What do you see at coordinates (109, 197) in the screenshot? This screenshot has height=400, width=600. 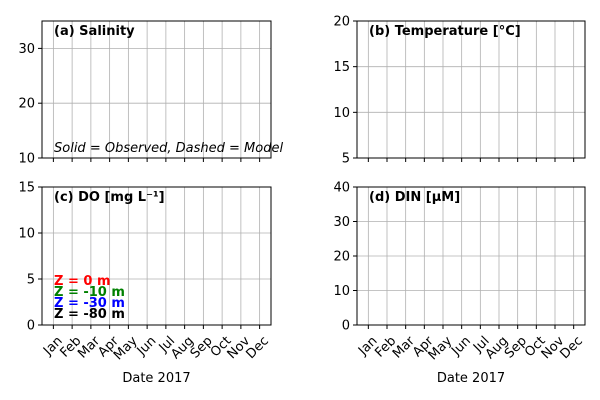 I see `panel-title: (c) DO [mg L⁻¹]` at bounding box center [109, 197].